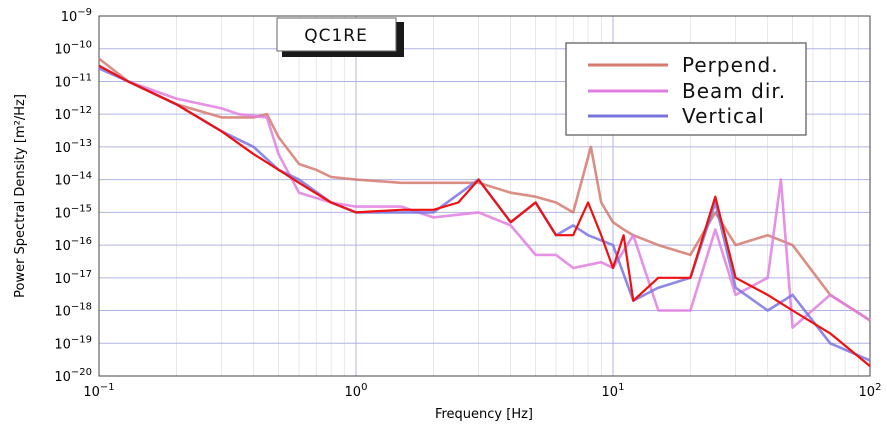 The width and height of the screenshot is (887, 425). What do you see at coordinates (73, 81) in the screenshot?
I see `y-tick-label: 10−11` at bounding box center [73, 81].